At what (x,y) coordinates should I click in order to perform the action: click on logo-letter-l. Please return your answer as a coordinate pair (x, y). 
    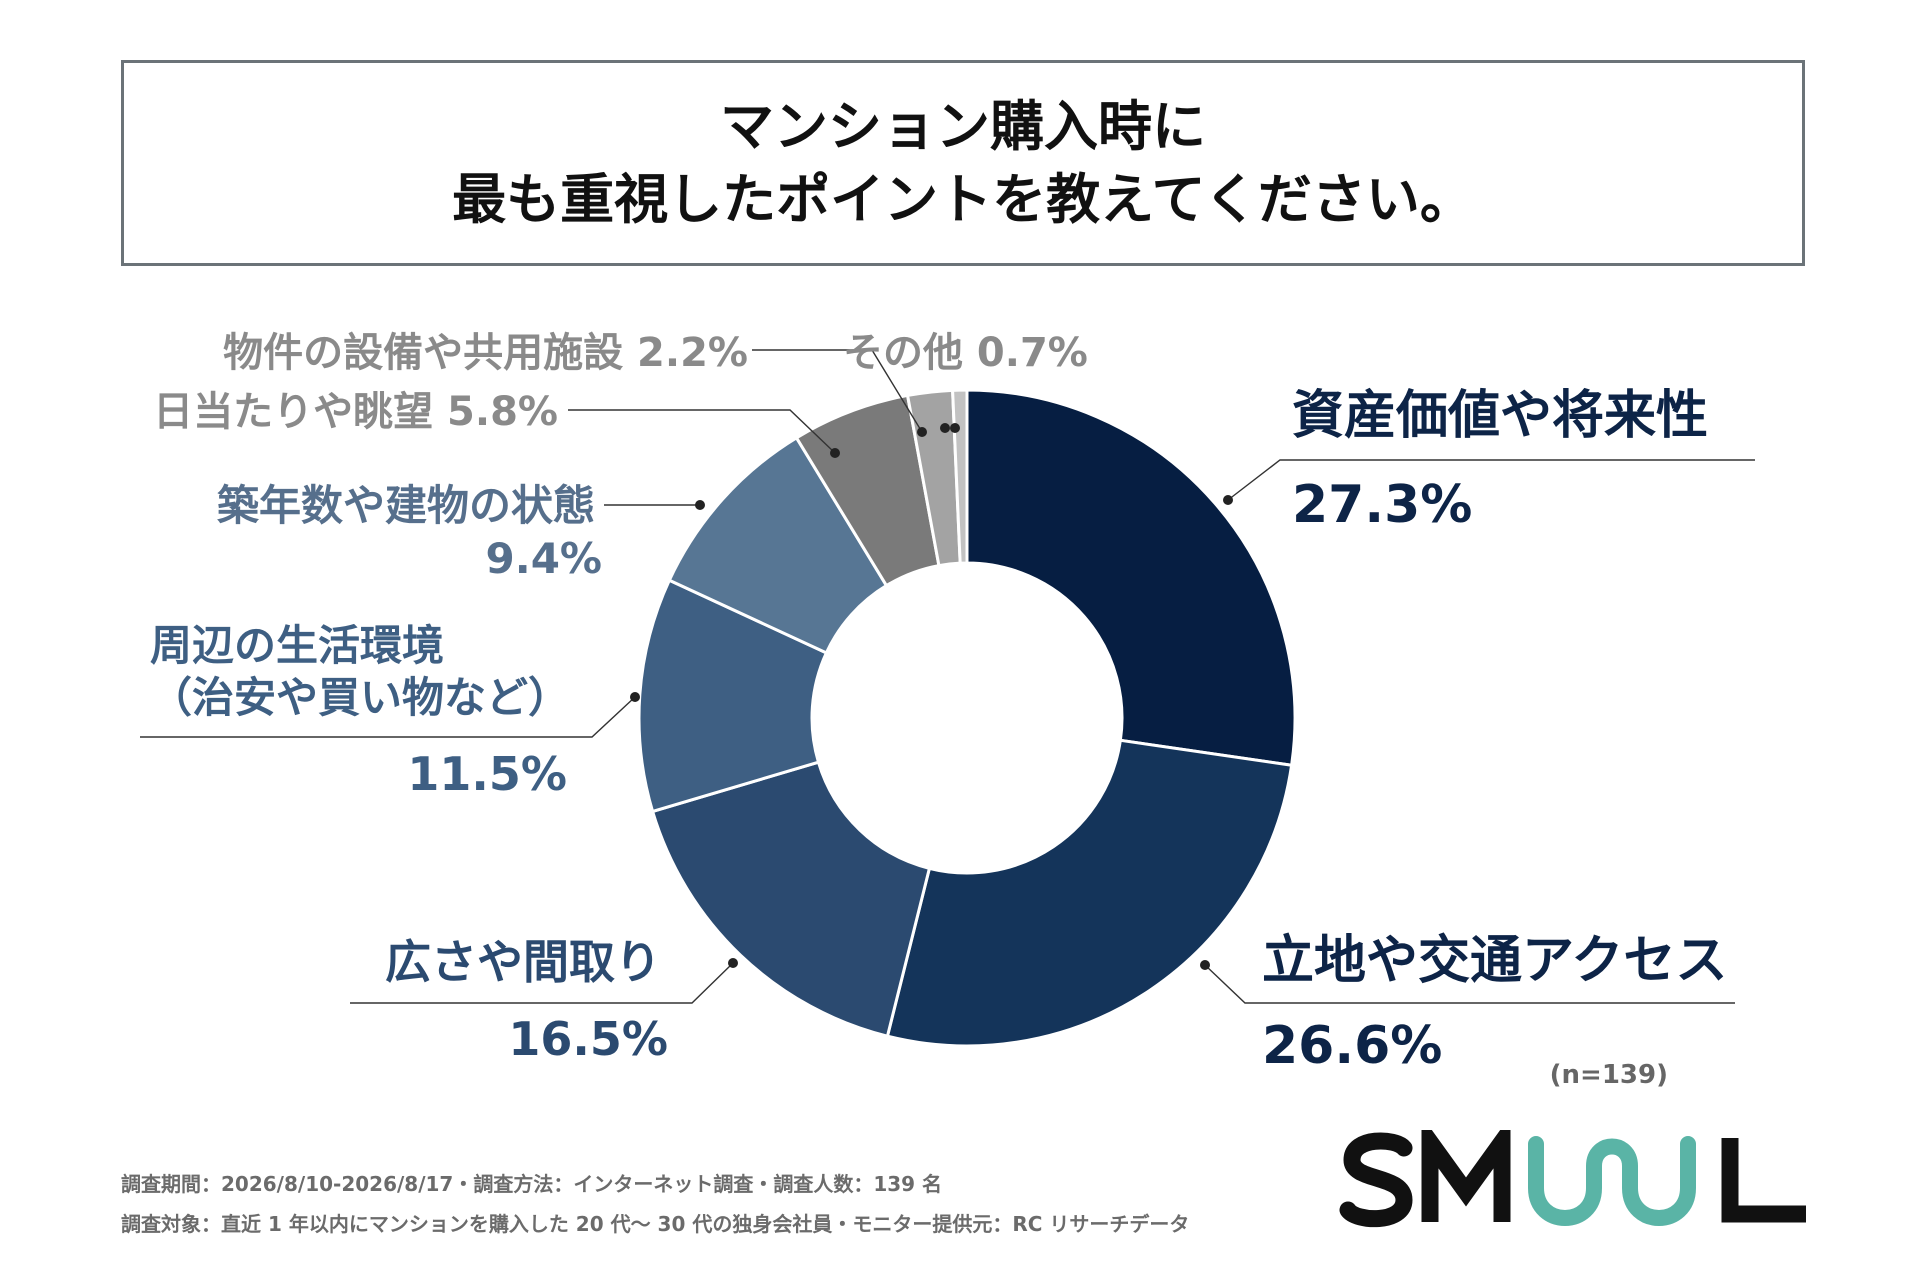
    Looking at the image, I should click on (1763, 1180).